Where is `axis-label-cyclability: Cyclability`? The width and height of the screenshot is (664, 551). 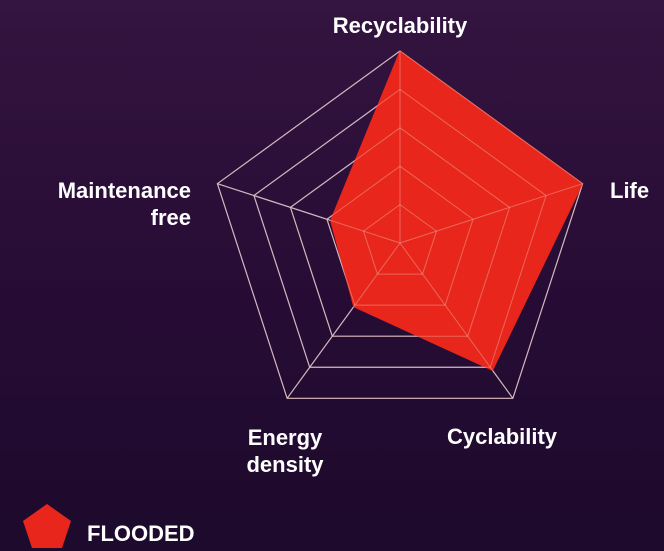
axis-label-cyclability: Cyclability is located at coordinates (502, 436).